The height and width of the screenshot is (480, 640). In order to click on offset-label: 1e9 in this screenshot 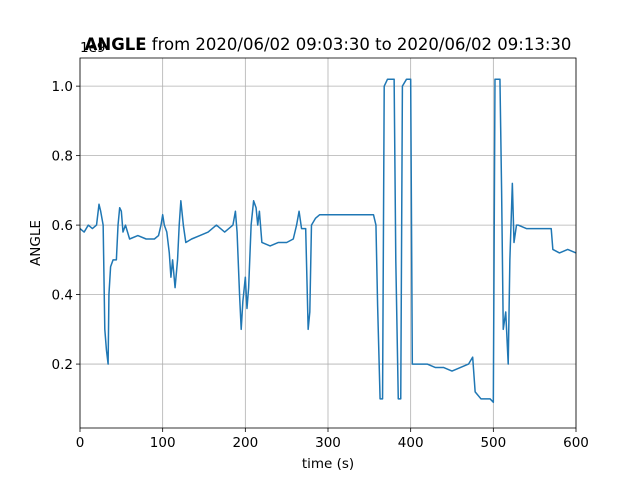, I will do `click(92, 48)`.